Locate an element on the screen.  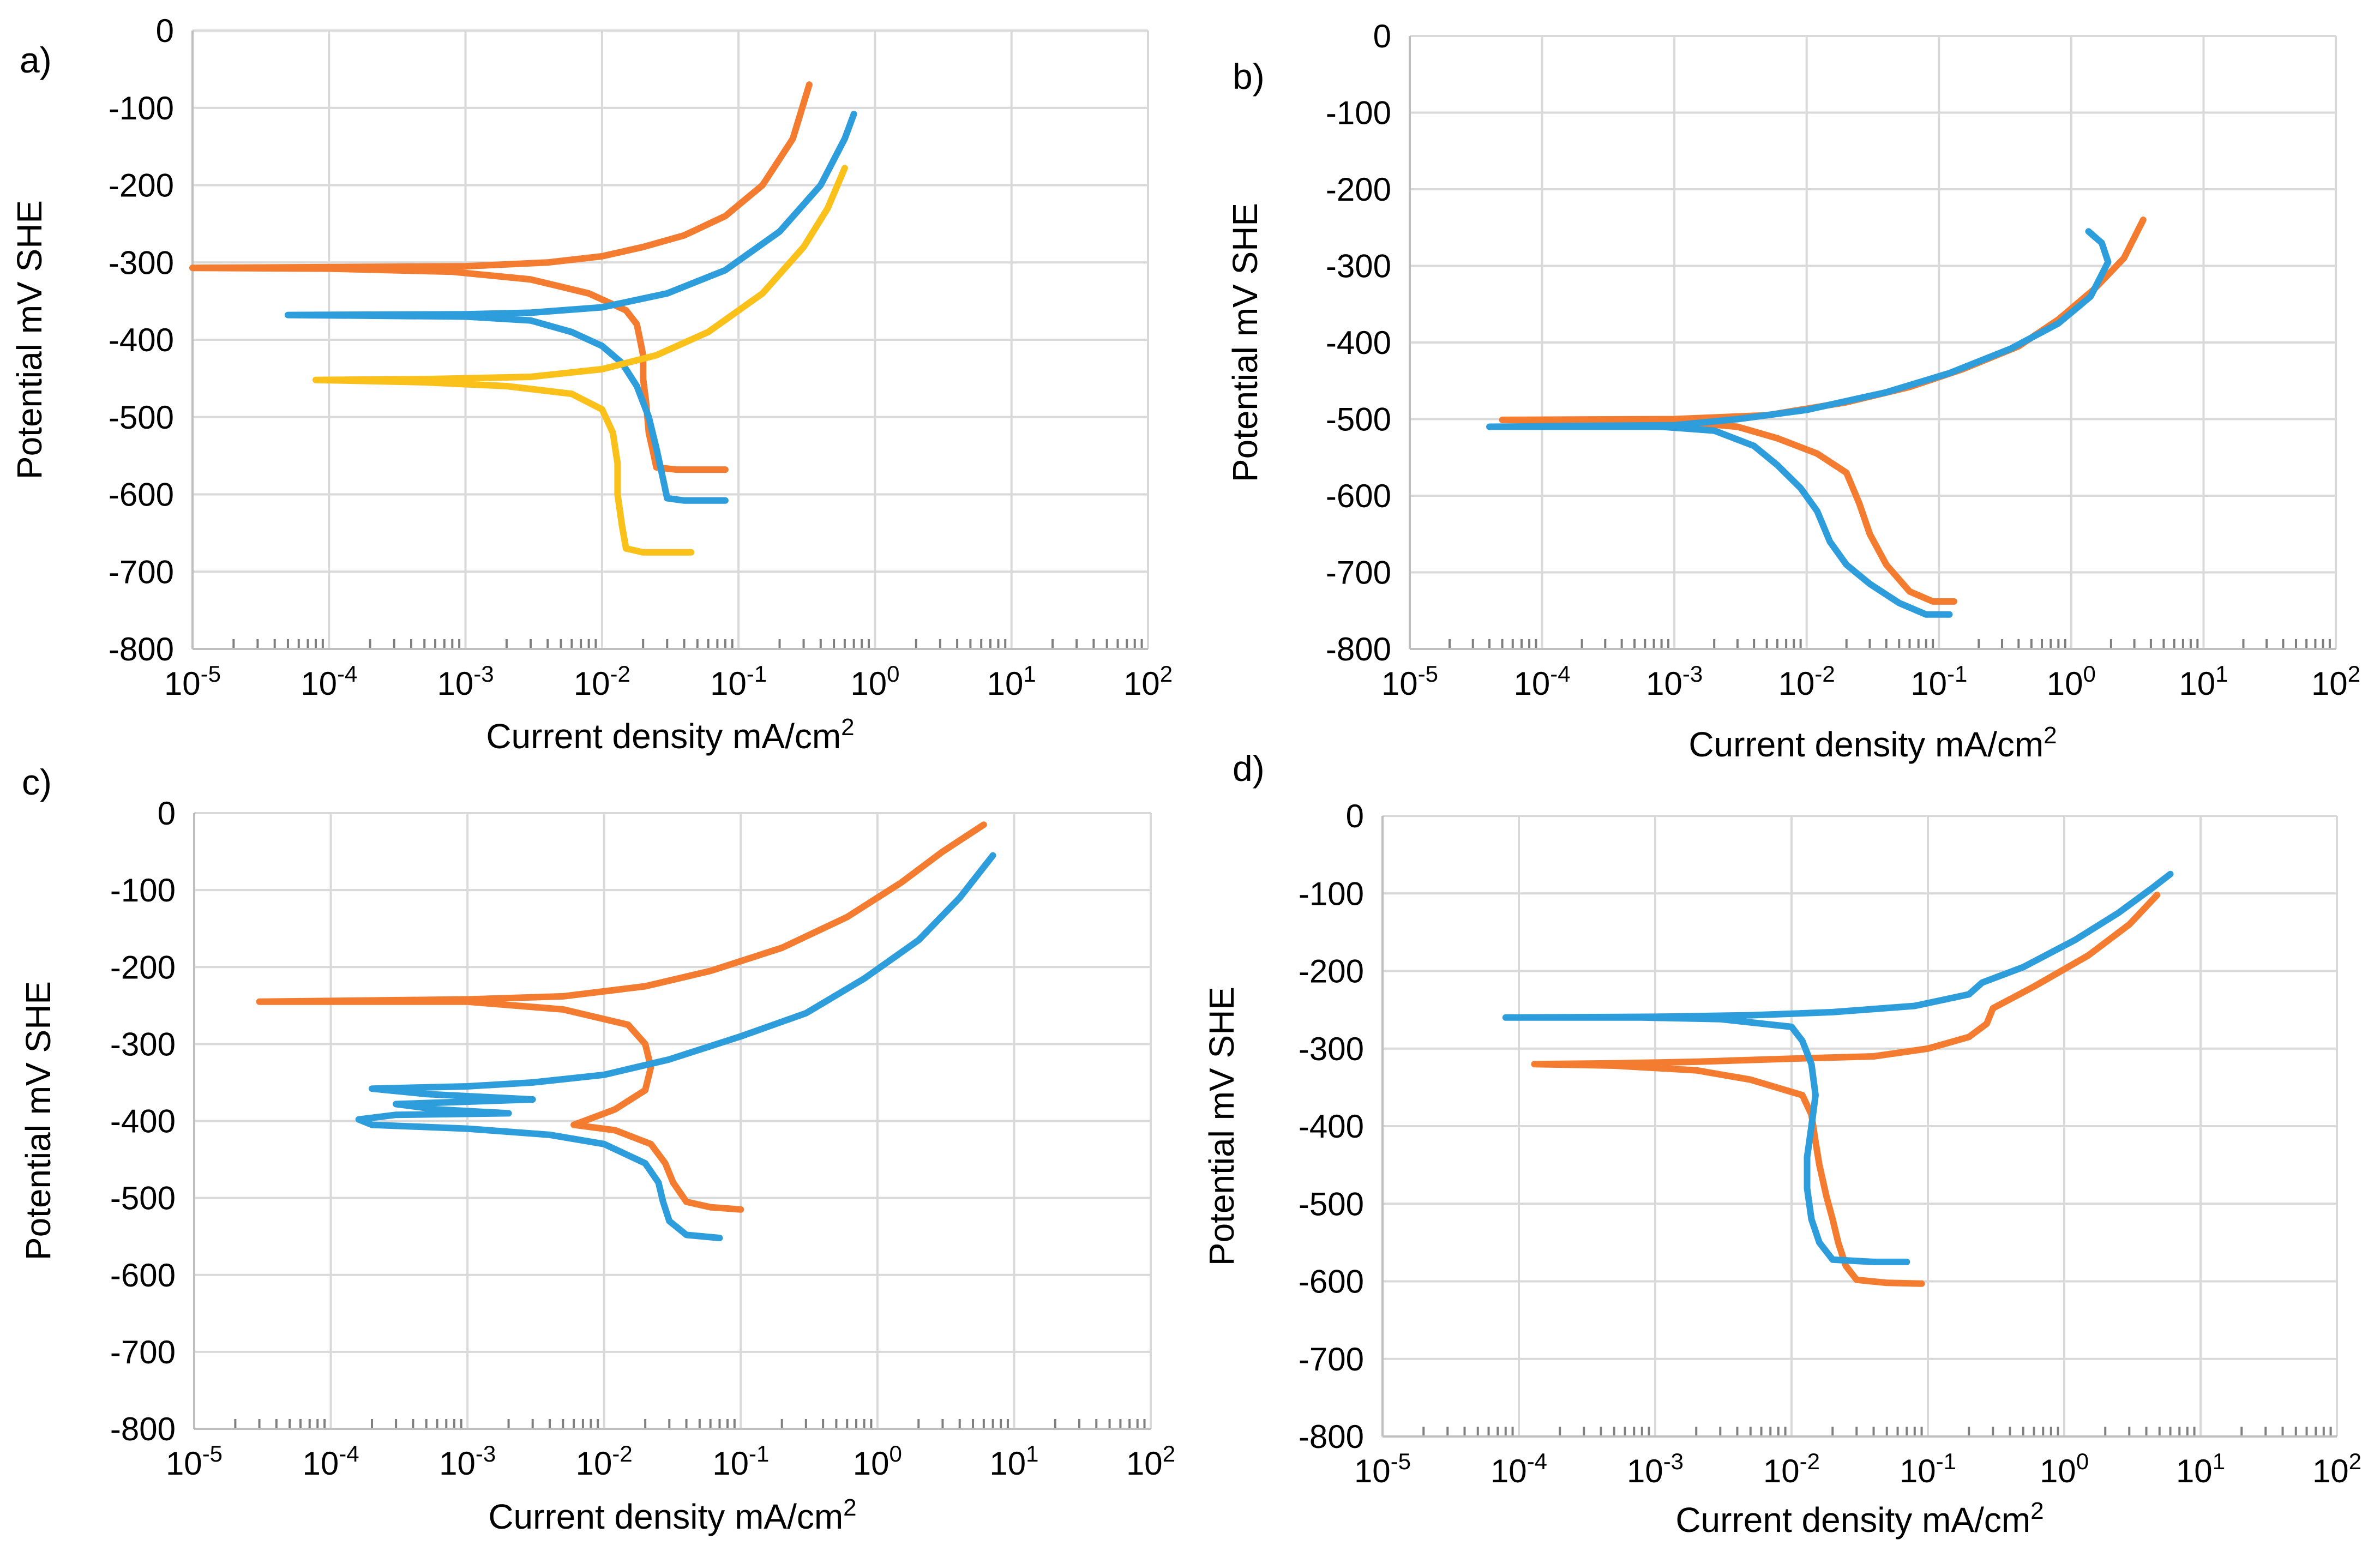
panel-label-b: b) is located at coordinates (1249, 76).